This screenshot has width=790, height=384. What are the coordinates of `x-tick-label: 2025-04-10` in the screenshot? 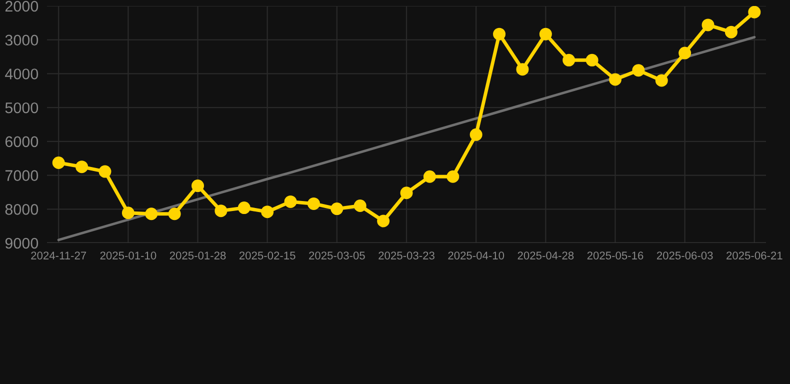 It's located at (476, 256).